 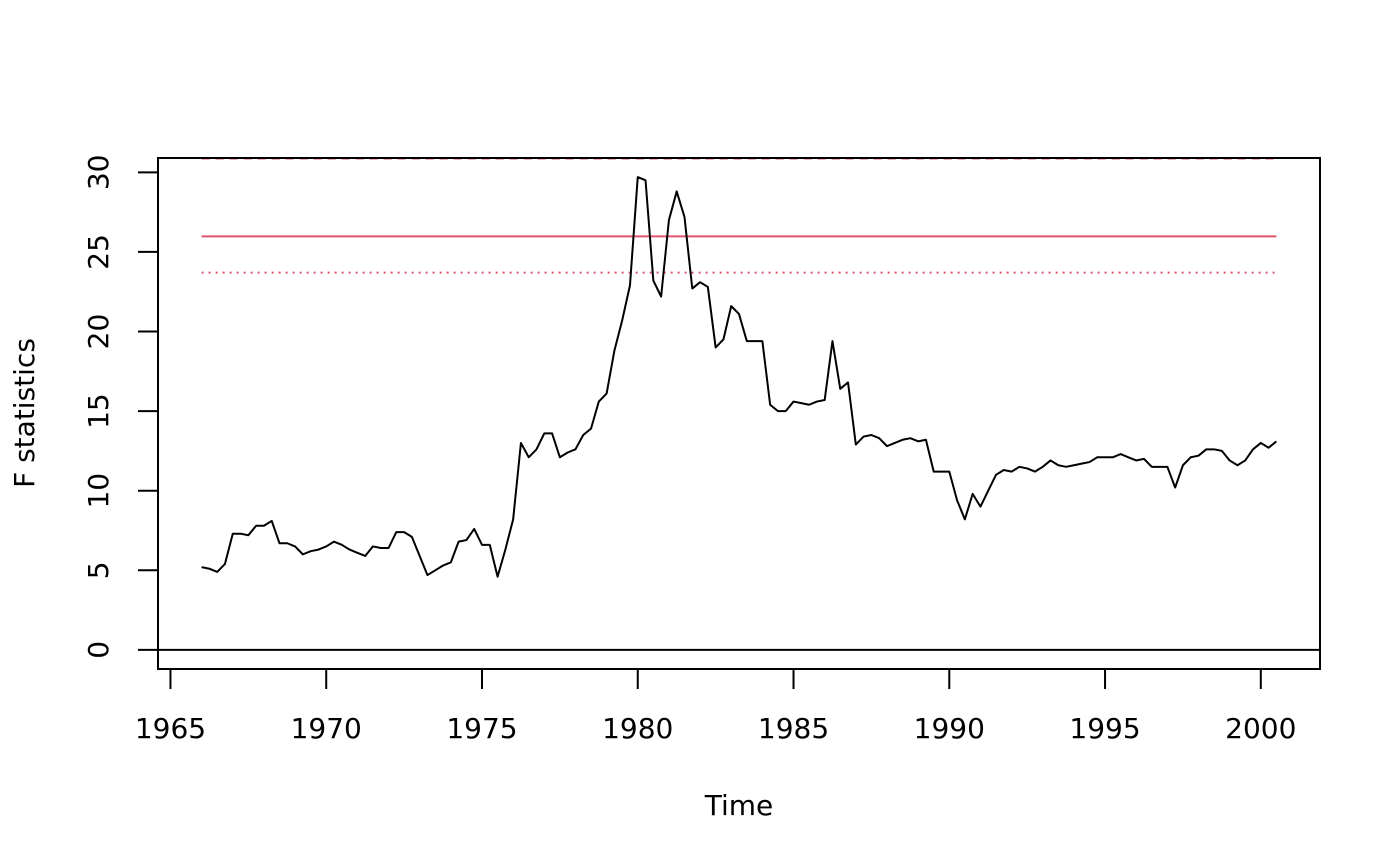 What do you see at coordinates (793, 728) in the screenshot?
I see `x-tick-label: 1985` at bounding box center [793, 728].